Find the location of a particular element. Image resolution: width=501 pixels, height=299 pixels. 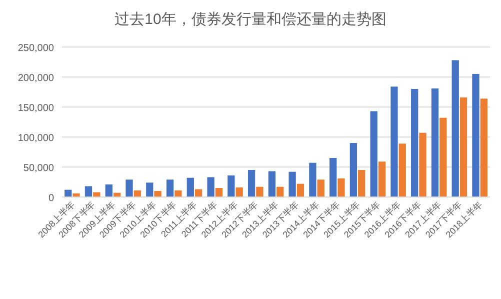

y-tick-label: 0 is located at coordinates (51, 198).